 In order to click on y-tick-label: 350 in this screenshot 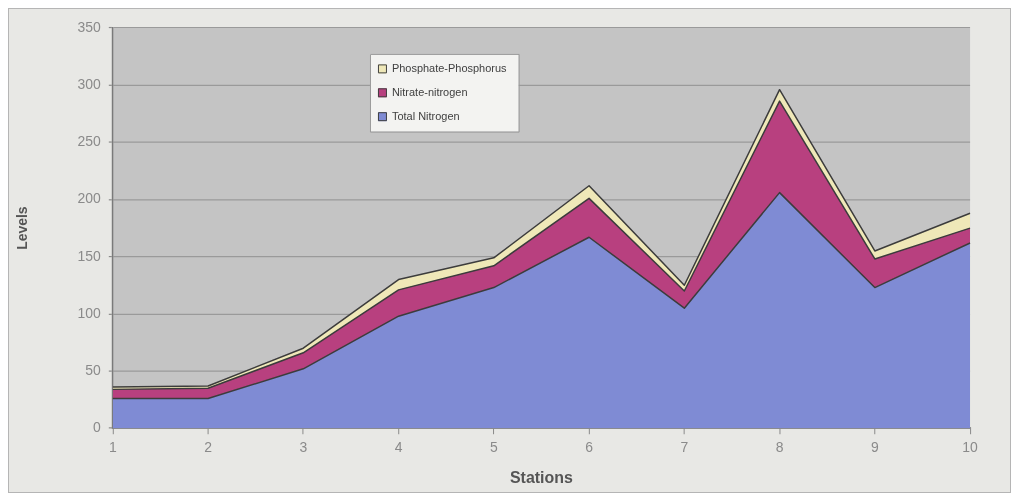, I will do `click(89, 26)`.